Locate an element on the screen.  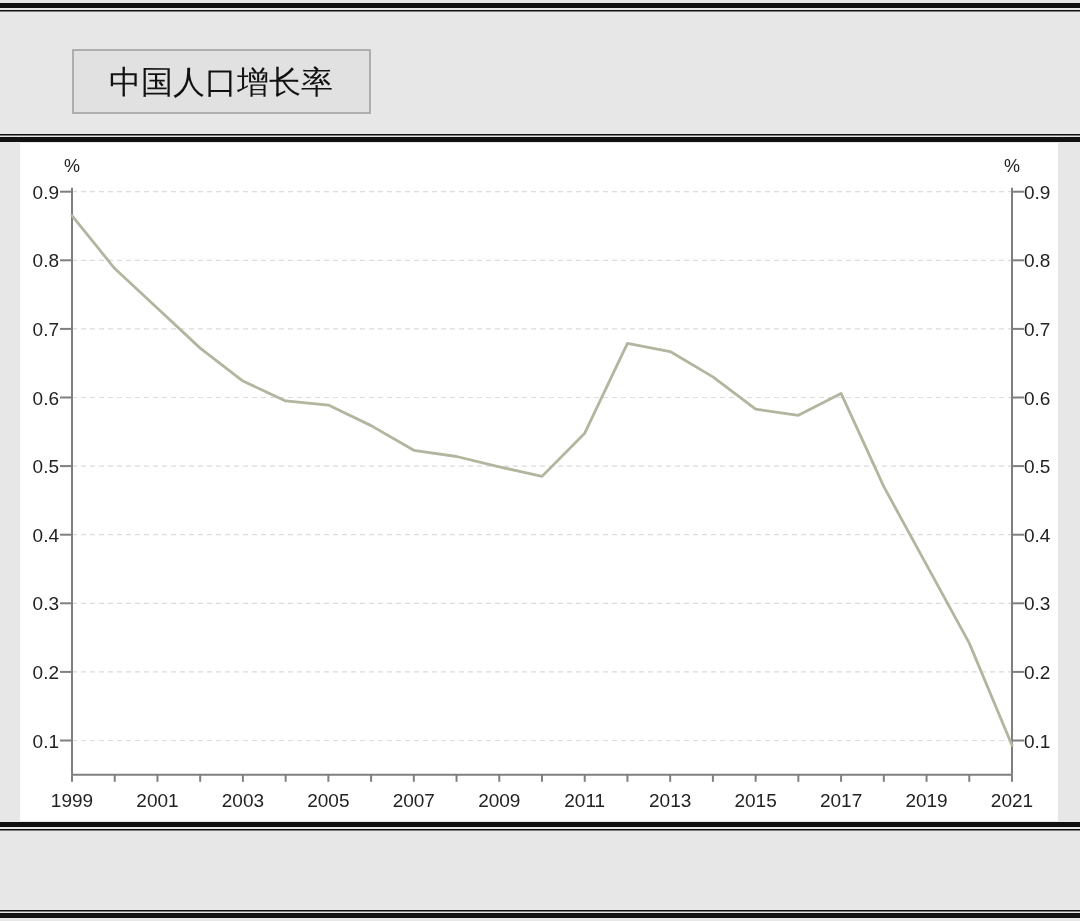
y-tick-label: 0.6 is located at coordinates (45, 398).